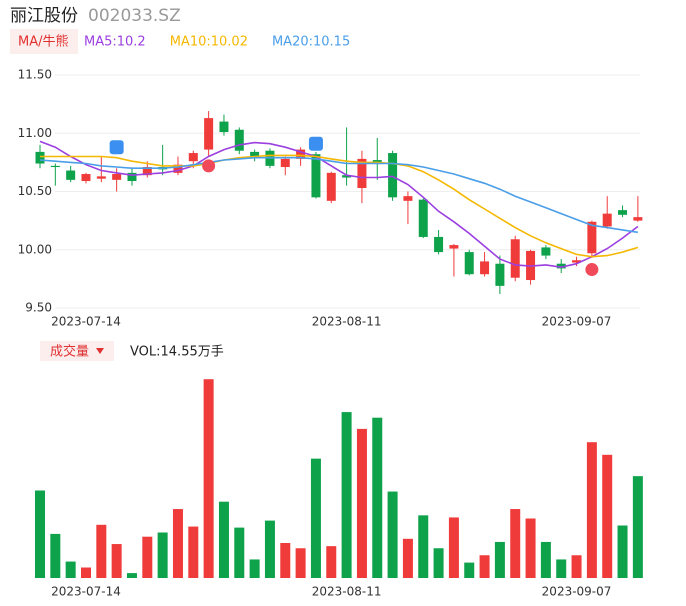 The image size is (686, 606). Describe the element at coordinates (134, 16) in the screenshot. I see `stock-code: 002033.SZ` at that location.